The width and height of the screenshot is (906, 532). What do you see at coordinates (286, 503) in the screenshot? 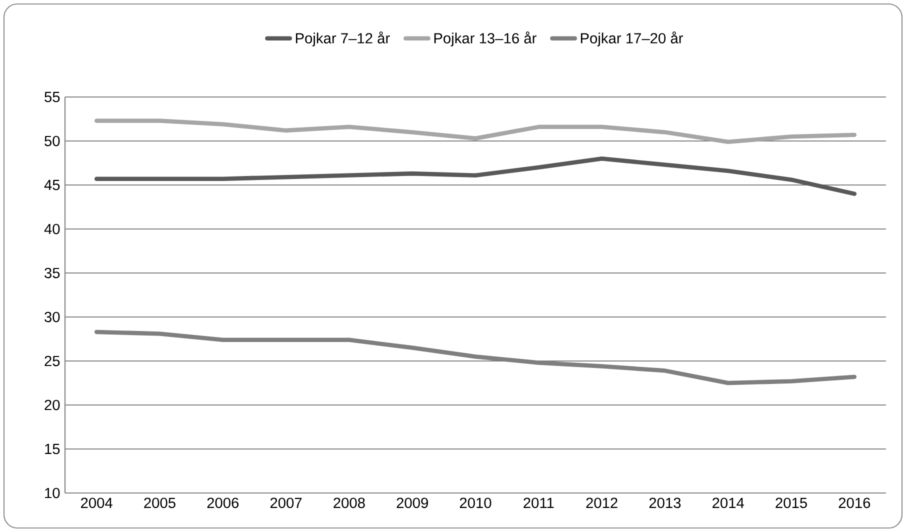
I see `x-tick-label: 2007` at bounding box center [286, 503].